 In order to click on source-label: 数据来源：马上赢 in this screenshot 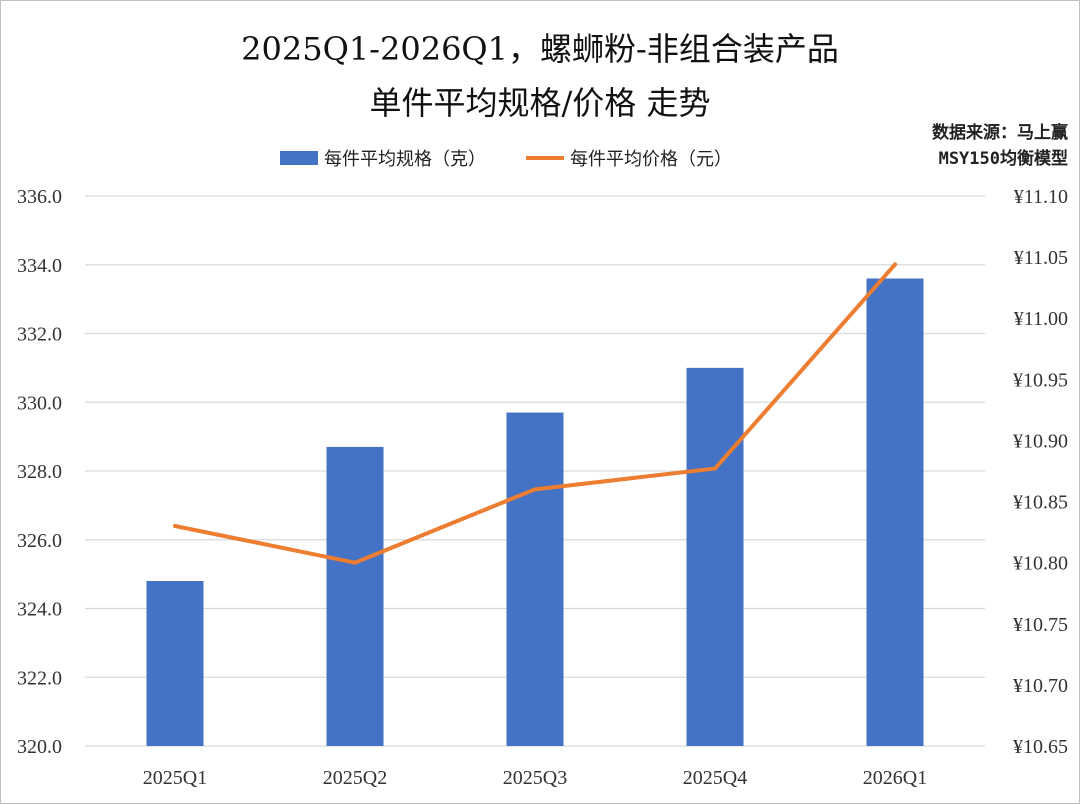, I will do `click(1000, 133)`.